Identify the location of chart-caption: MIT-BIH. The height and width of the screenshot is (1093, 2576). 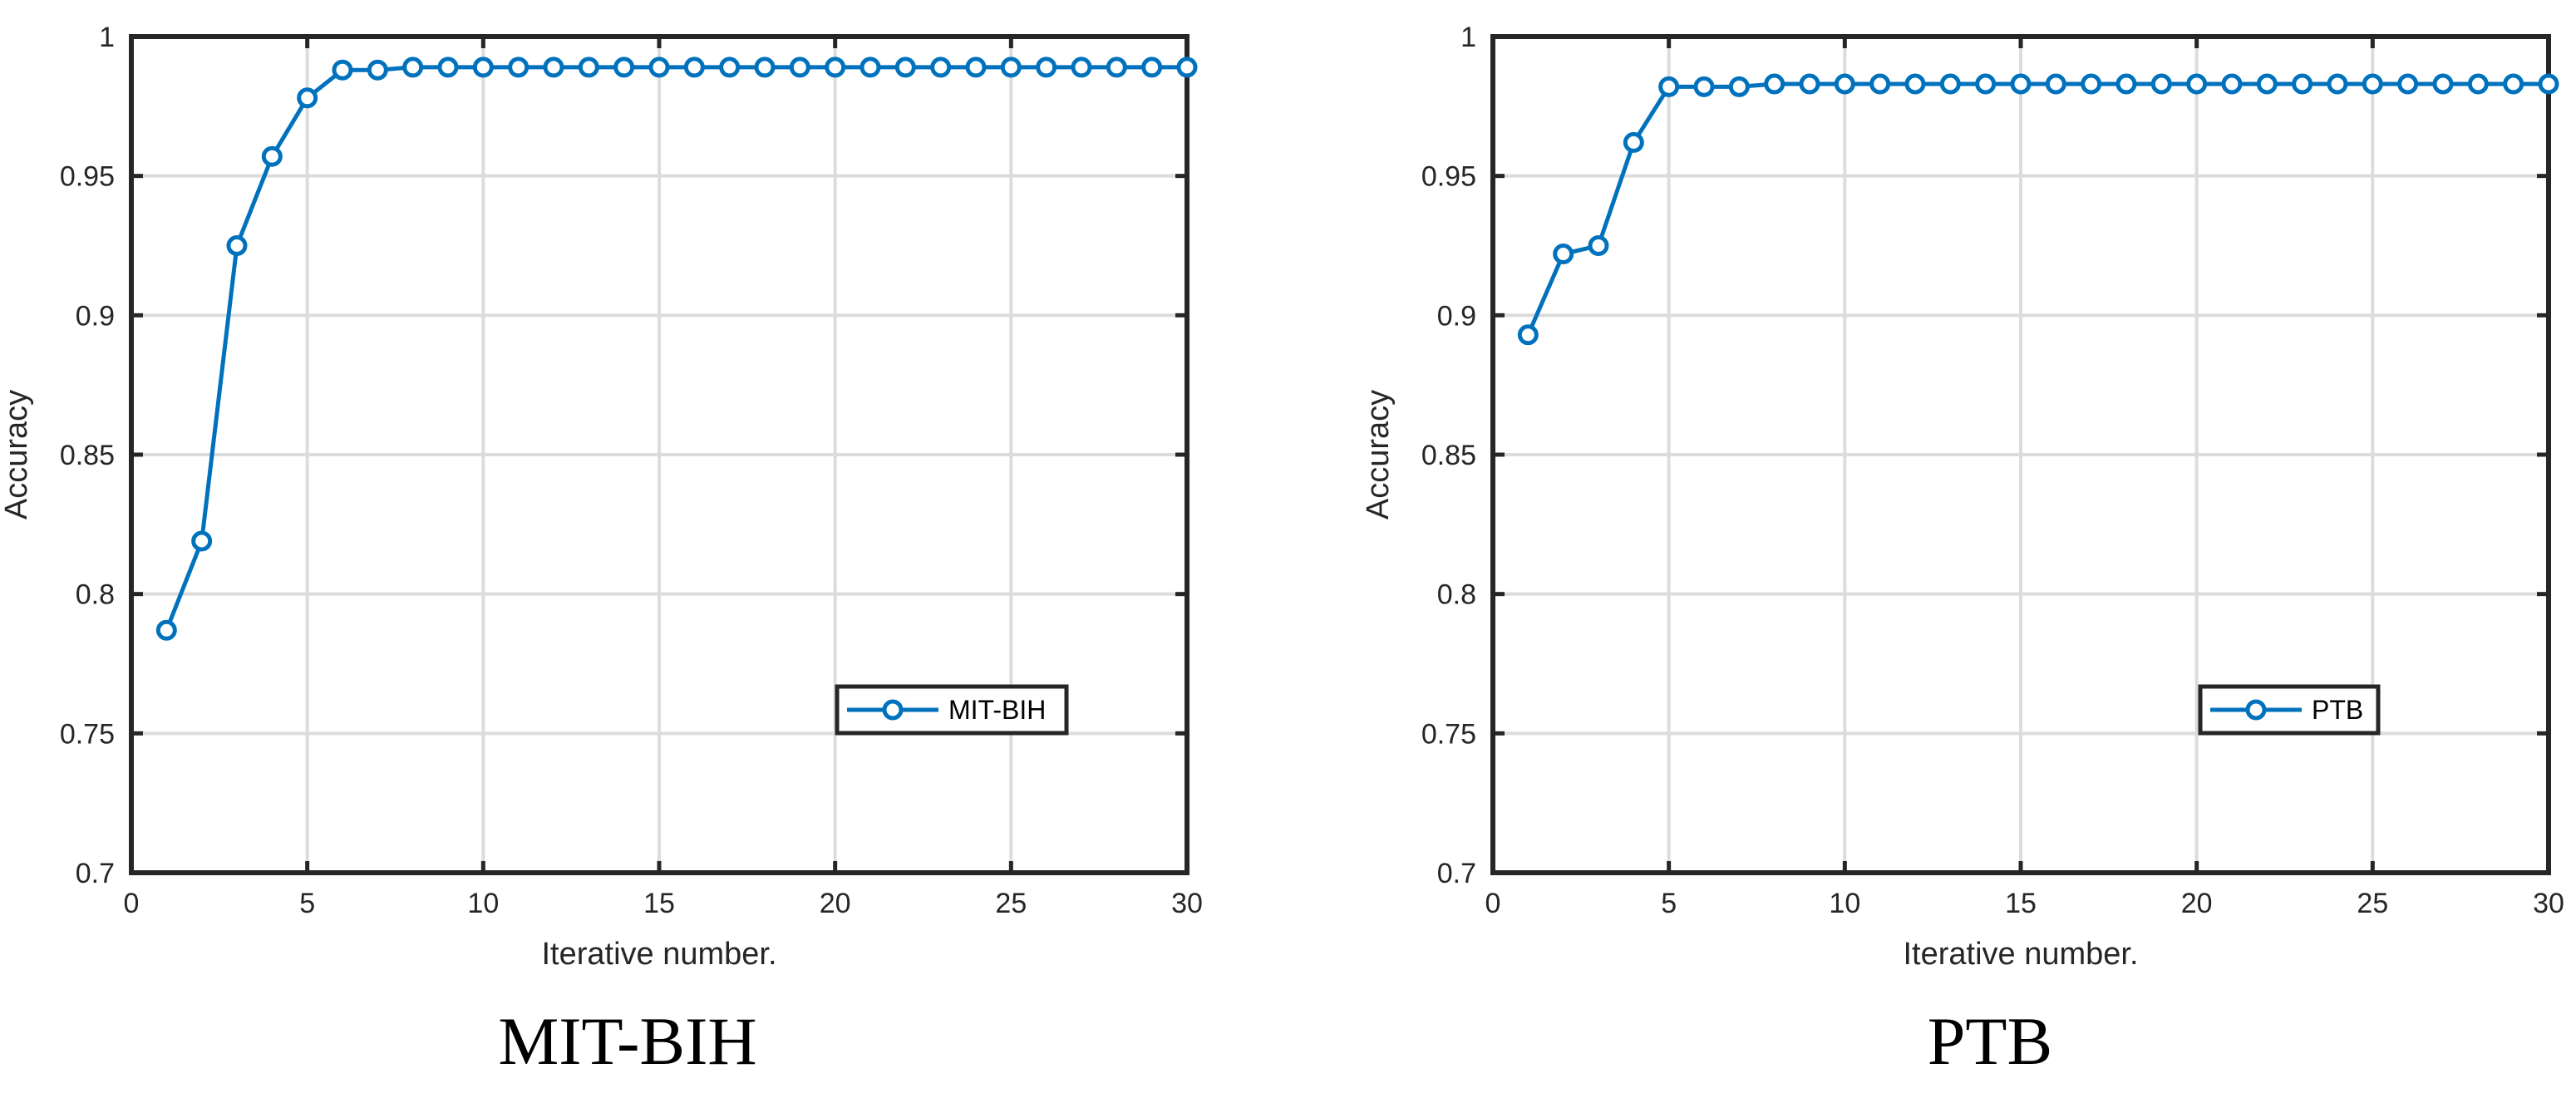
(627, 1041).